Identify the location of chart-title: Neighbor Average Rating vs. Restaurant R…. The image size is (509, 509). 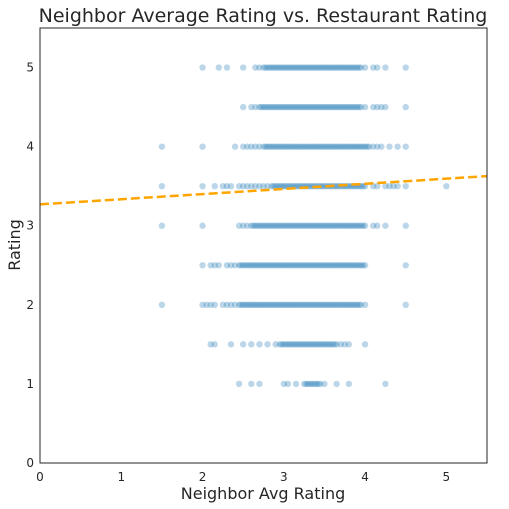
(263, 16).